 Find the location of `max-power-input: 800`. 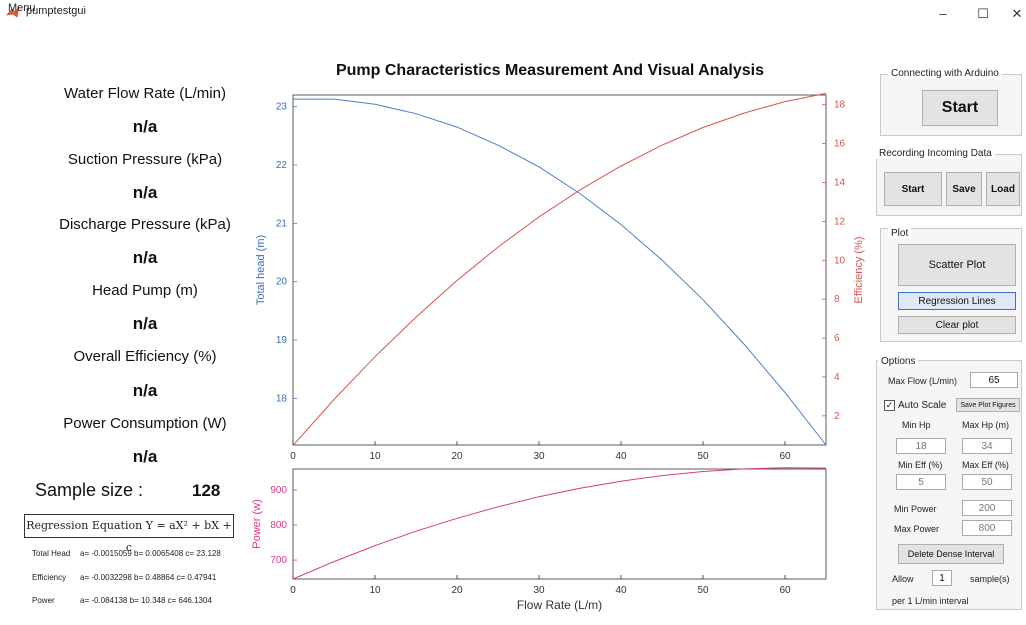

max-power-input: 800 is located at coordinates (987, 528).